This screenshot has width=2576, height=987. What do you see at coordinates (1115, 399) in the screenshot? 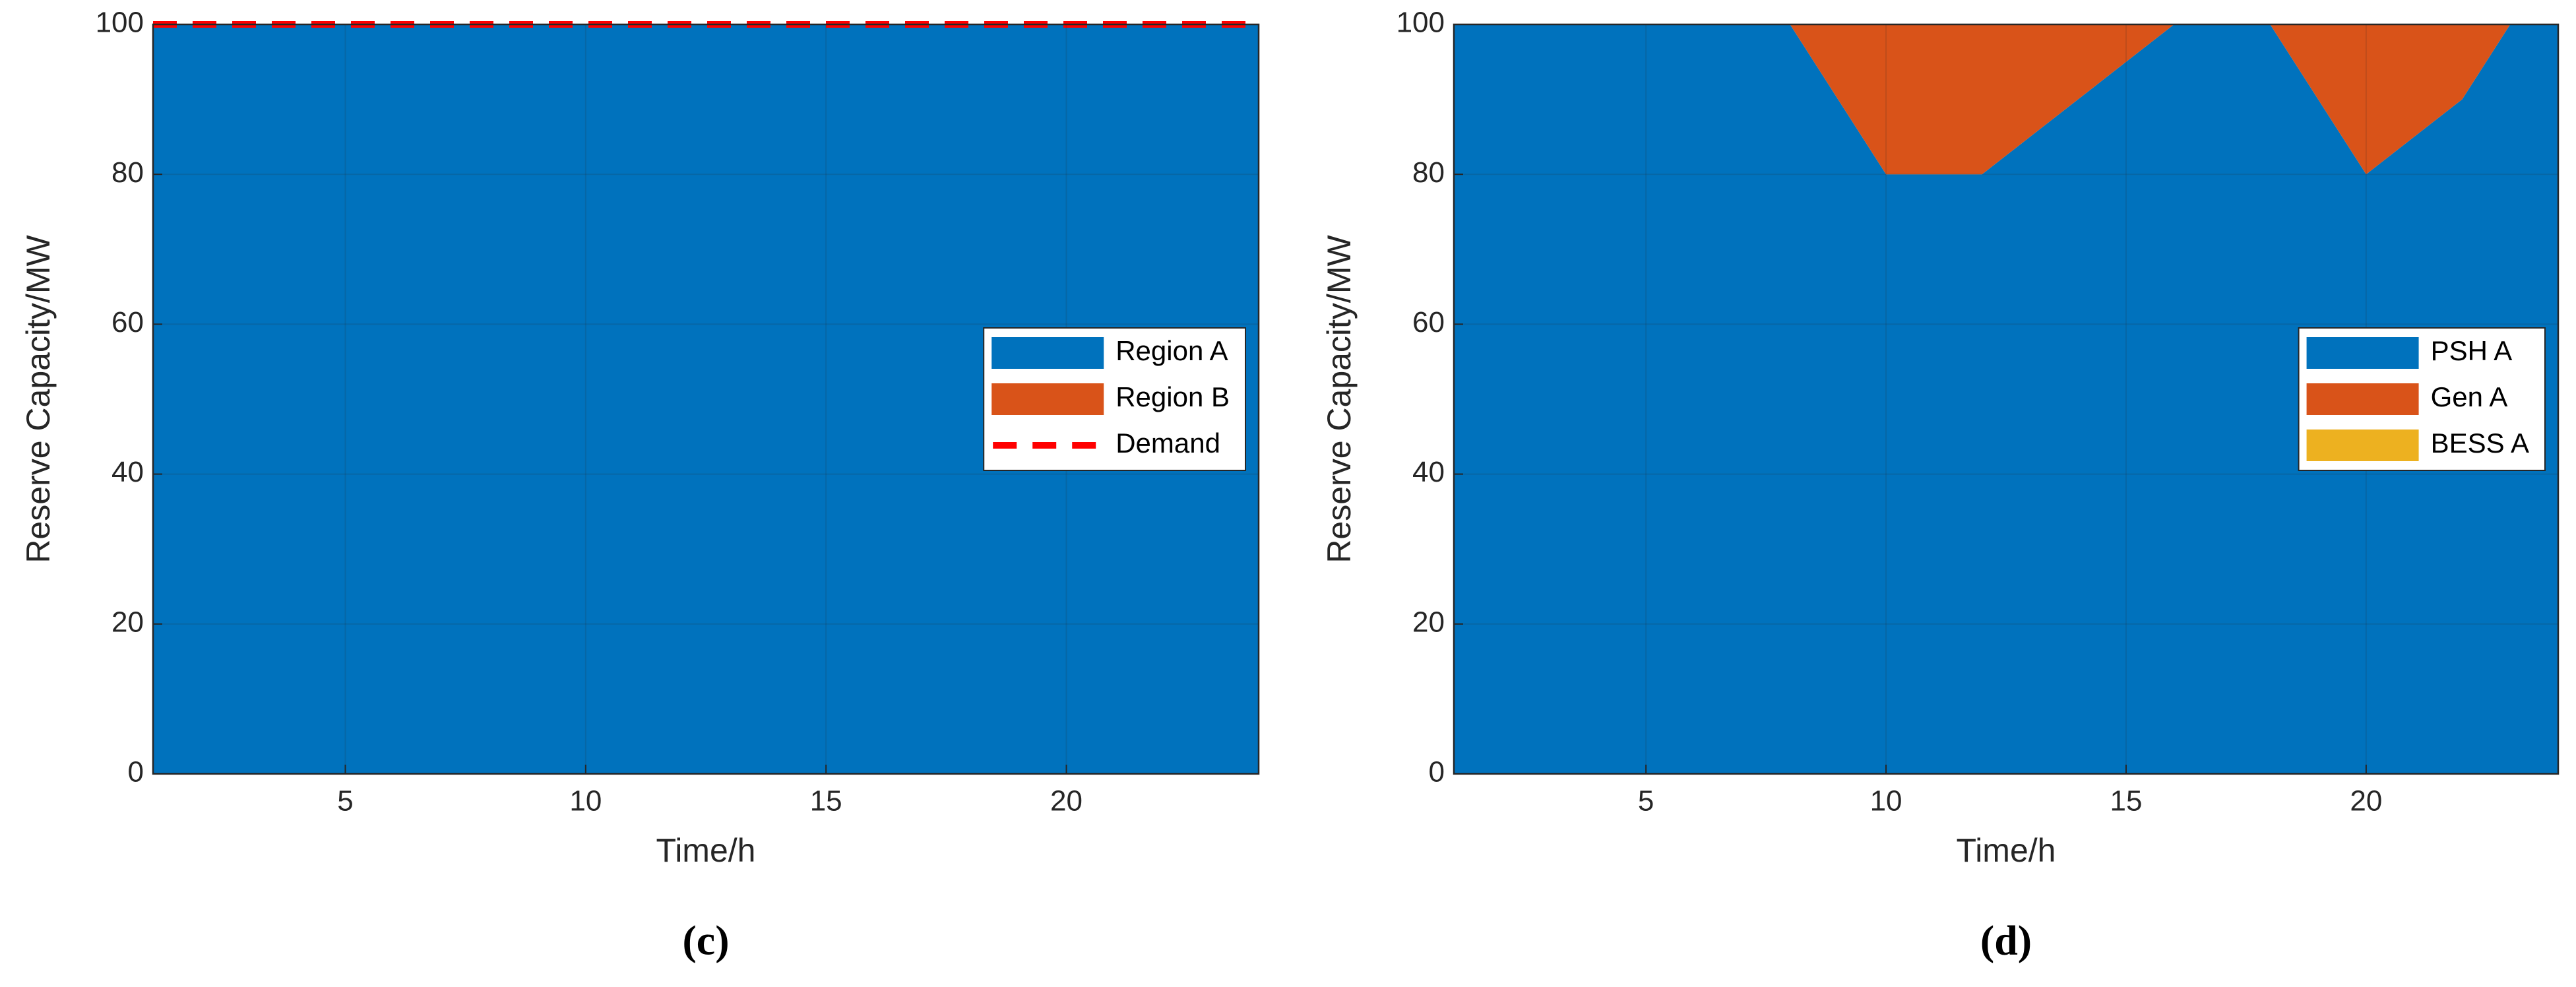
I see `legend: Region A Region B Demand` at bounding box center [1115, 399].